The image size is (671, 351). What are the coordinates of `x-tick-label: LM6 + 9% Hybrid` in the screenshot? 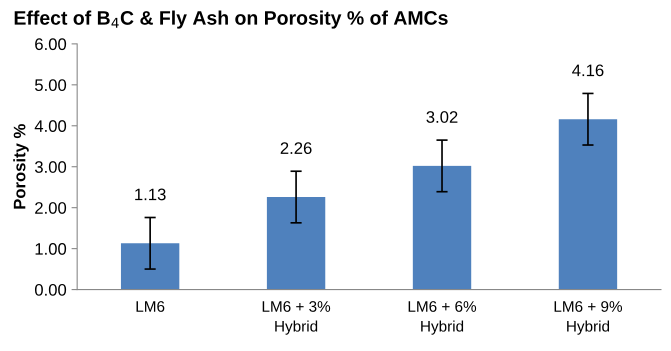 It's located at (588, 318).